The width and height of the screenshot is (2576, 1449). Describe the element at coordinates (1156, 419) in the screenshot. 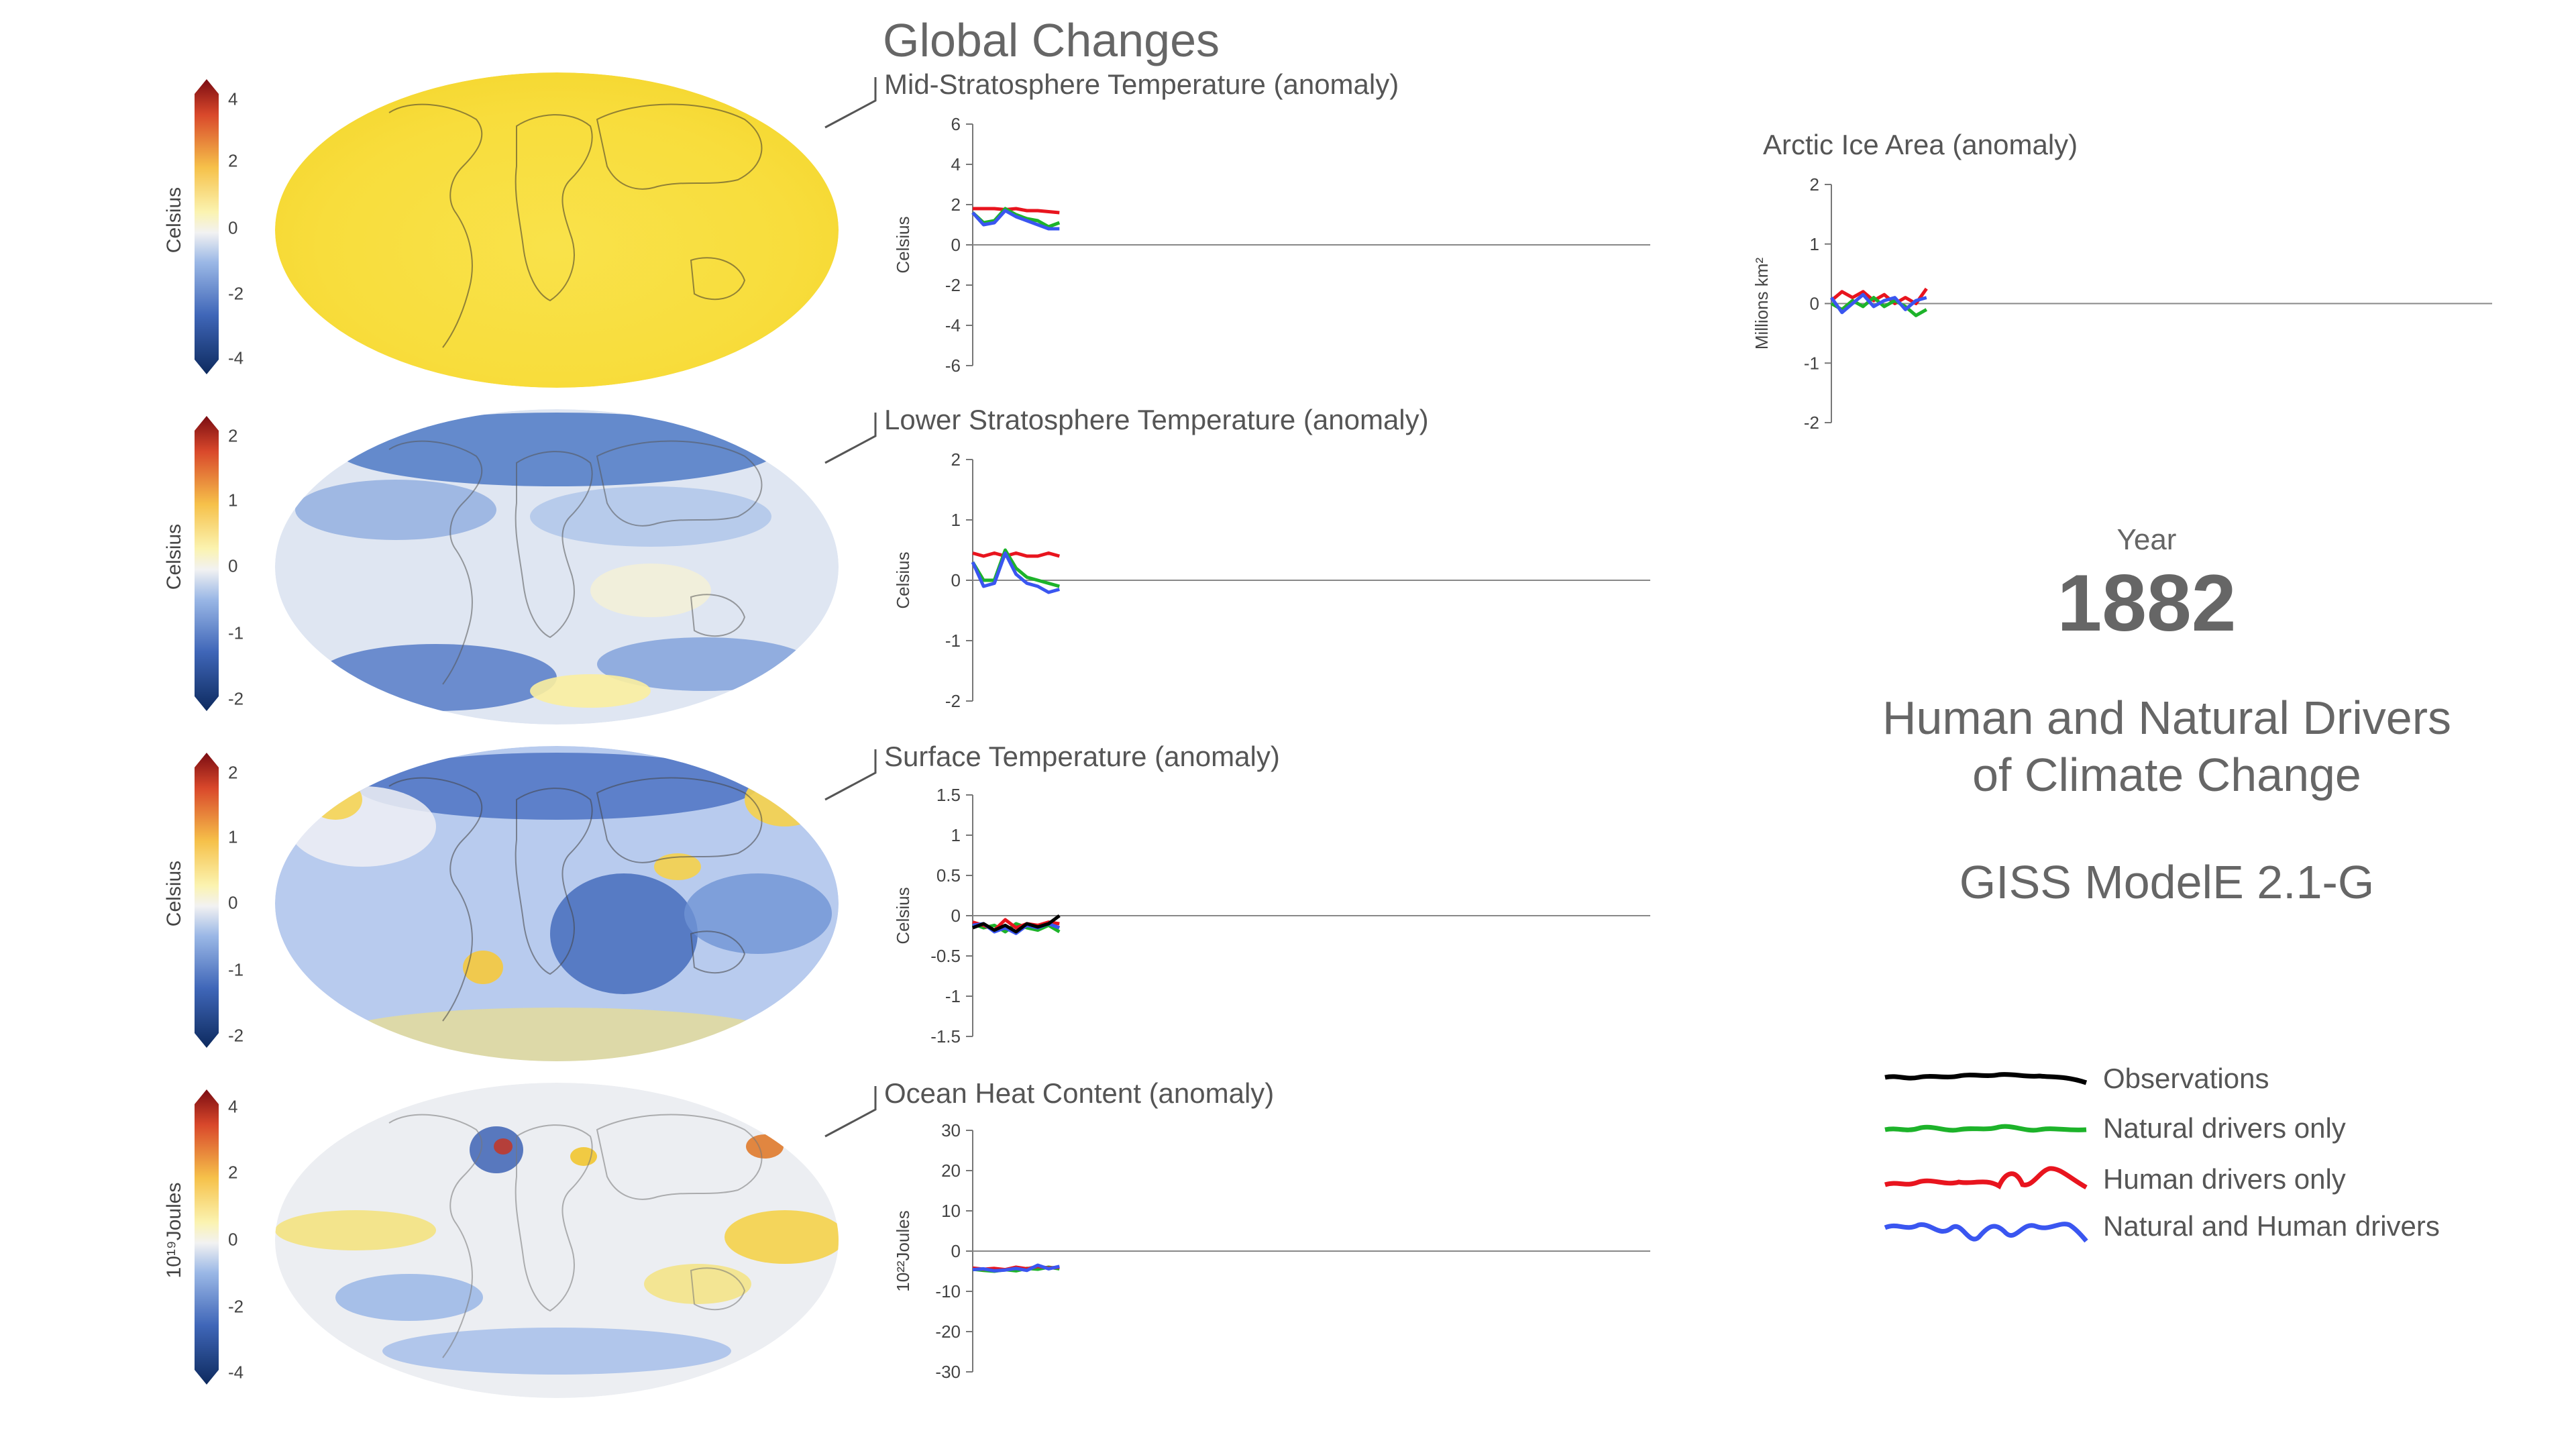

I see `chart-title: Lower Stratosphere Temperature (anomaly)` at that location.